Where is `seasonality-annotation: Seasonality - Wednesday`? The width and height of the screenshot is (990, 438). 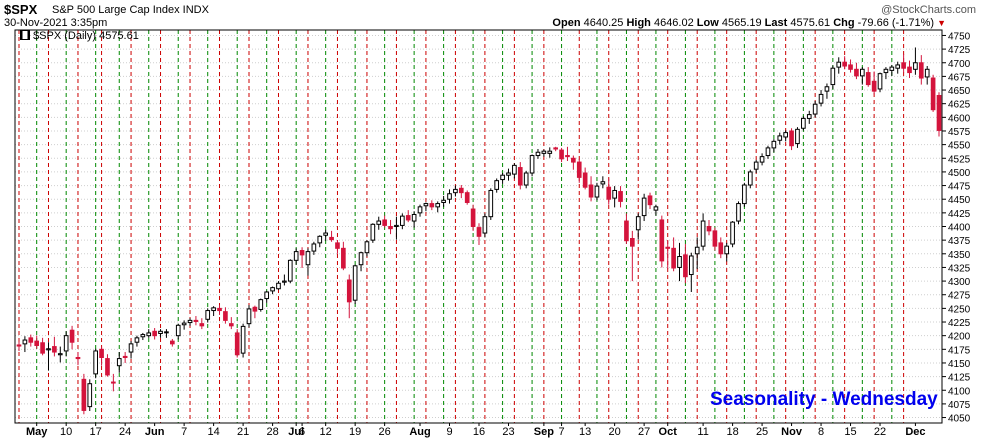 seasonality-annotation: Seasonality - Wednesday is located at coordinates (824, 399).